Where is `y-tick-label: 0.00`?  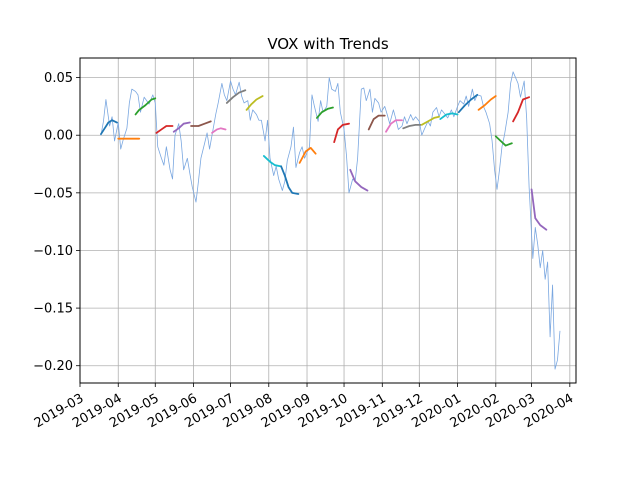 y-tick-label: 0.00 is located at coordinates (58, 136).